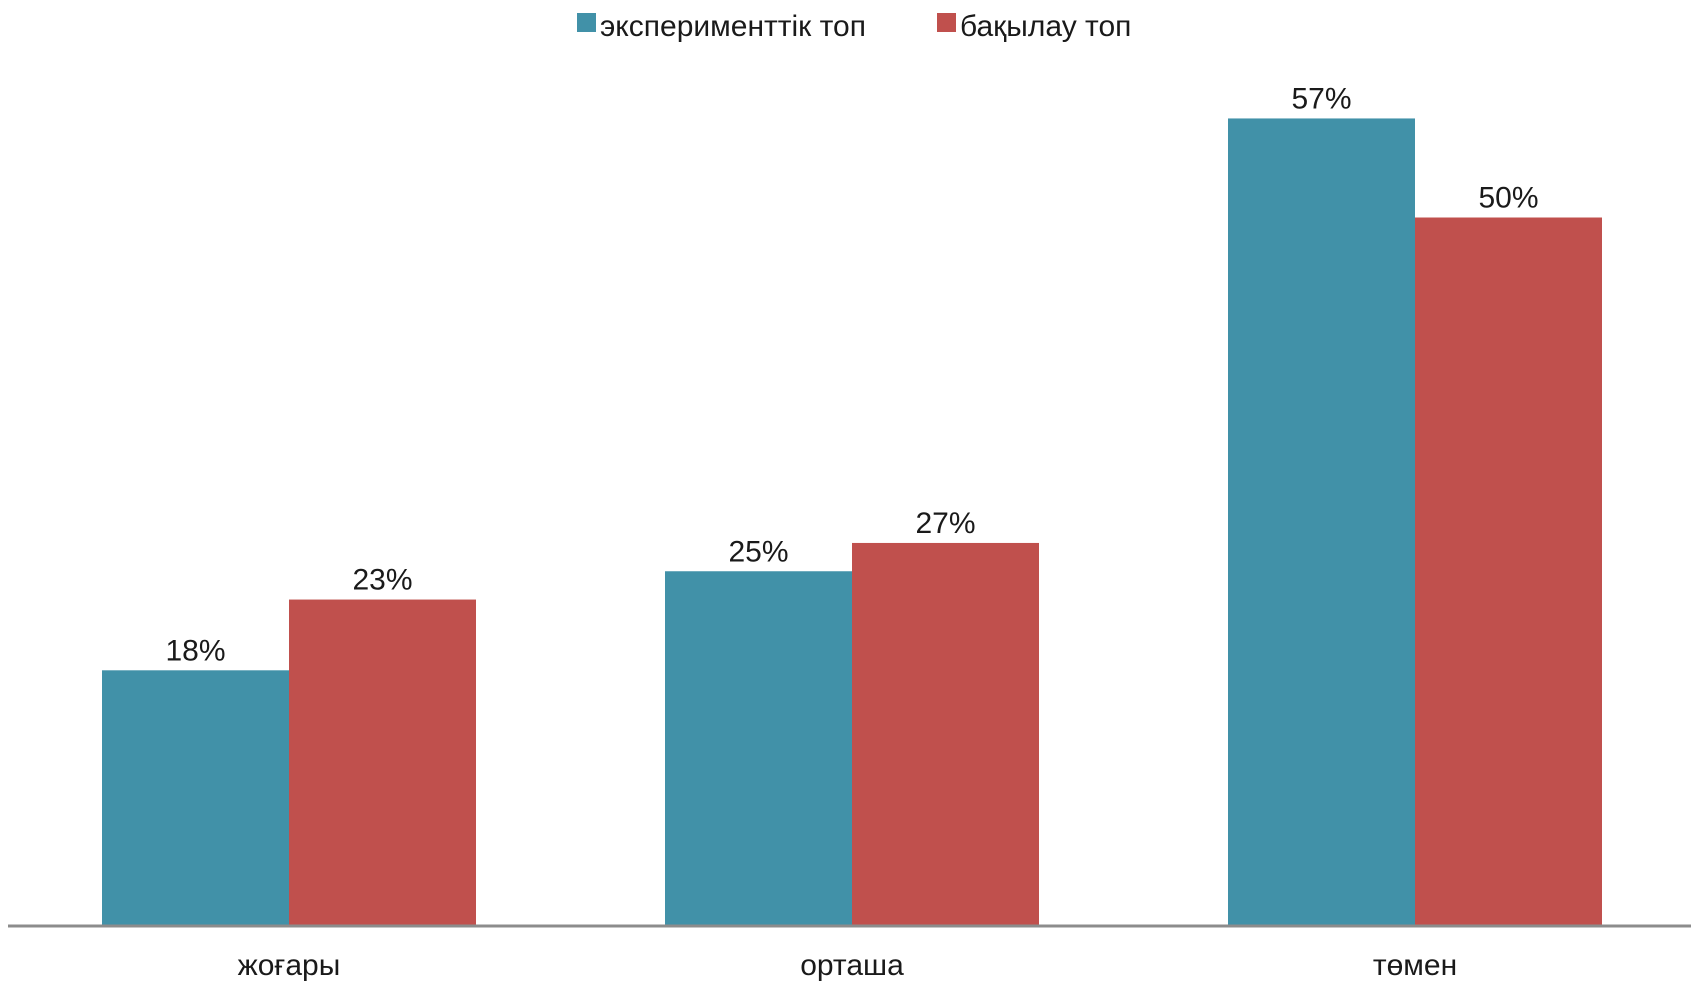  I want to click on x-tick-label-2: төмен, so click(1415, 965).